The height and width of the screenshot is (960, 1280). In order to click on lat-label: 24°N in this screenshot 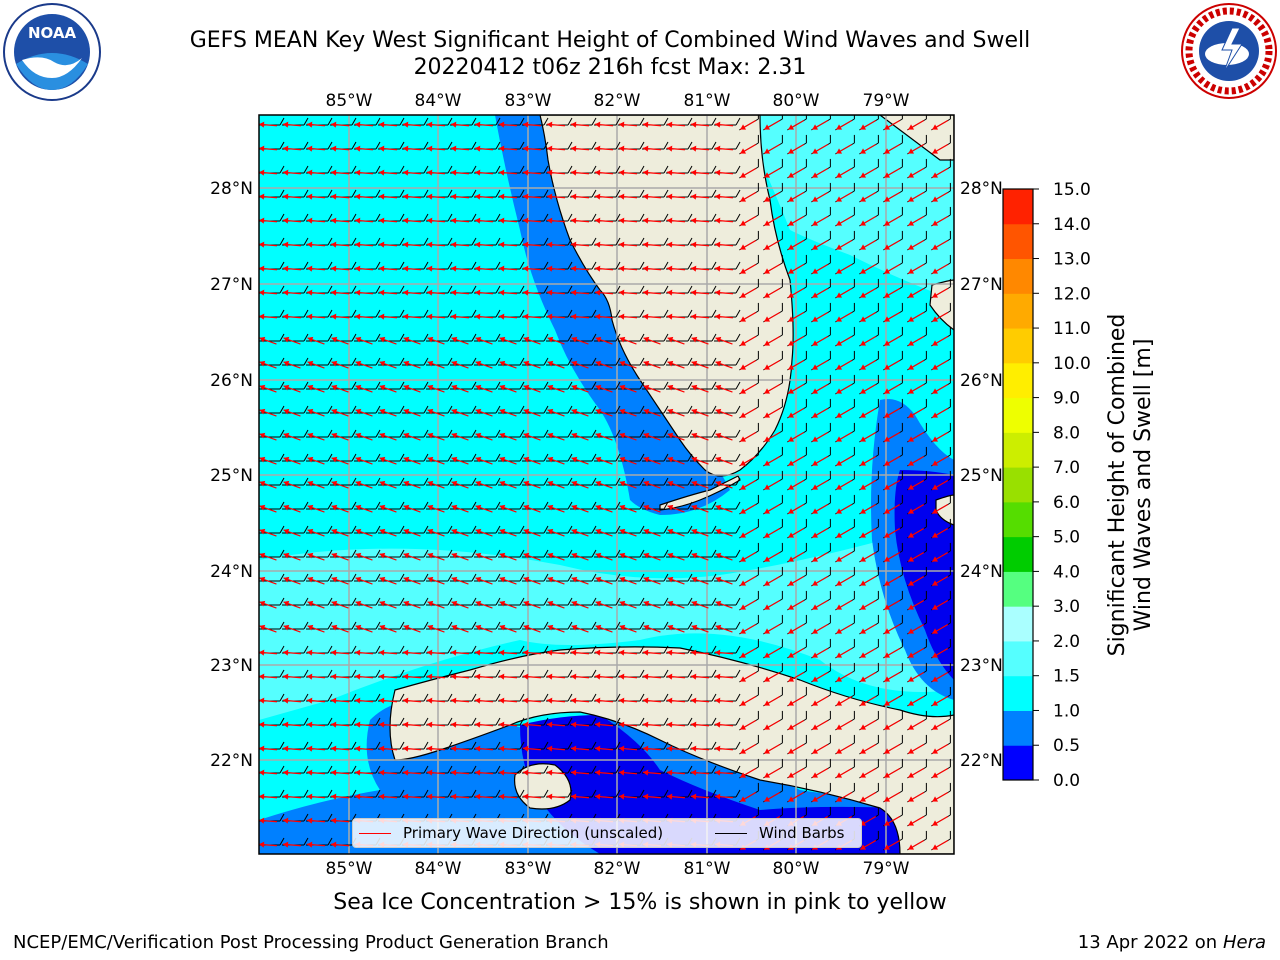, I will do `click(981, 572)`.